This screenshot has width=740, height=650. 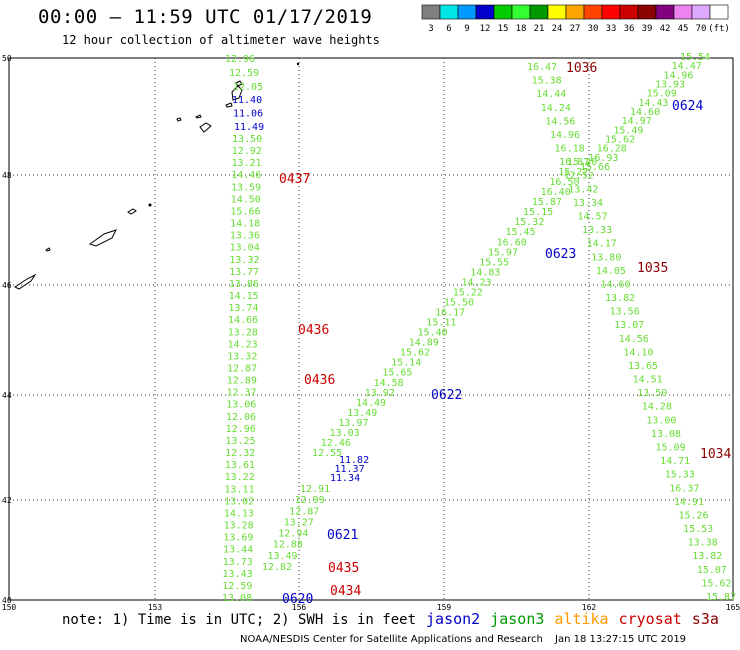 I want to click on wave-height-value: 12.59, so click(x=237, y=586).